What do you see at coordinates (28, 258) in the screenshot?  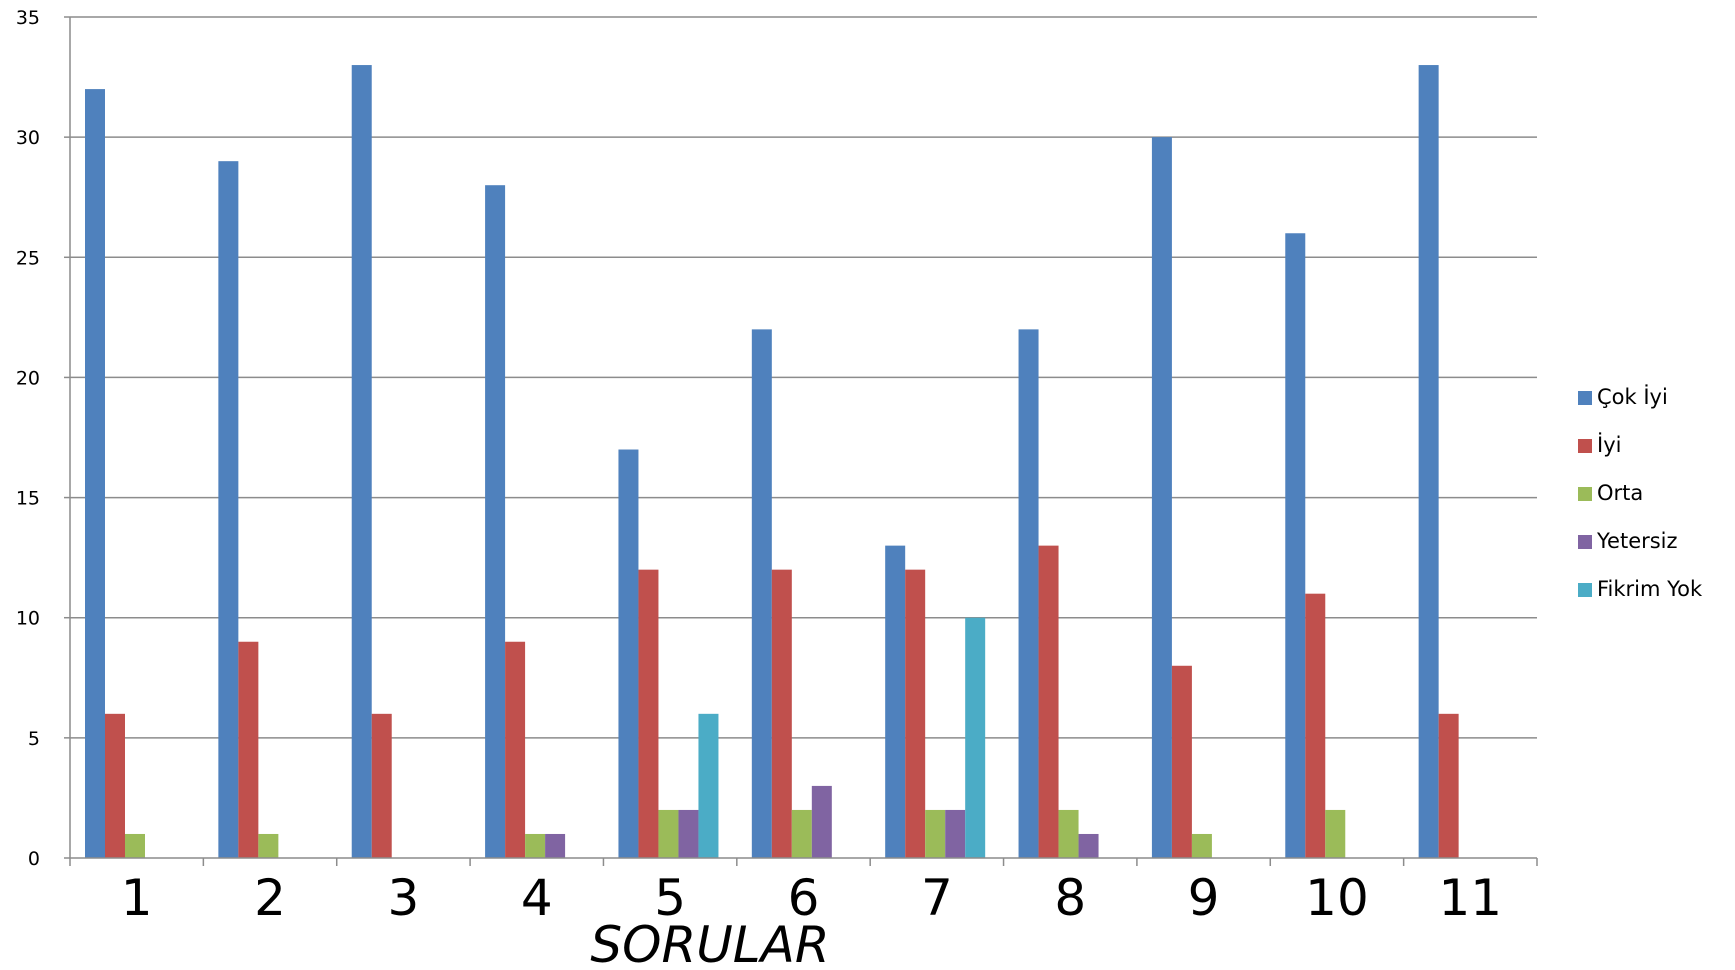 I see `y-tick-label: 25` at bounding box center [28, 258].